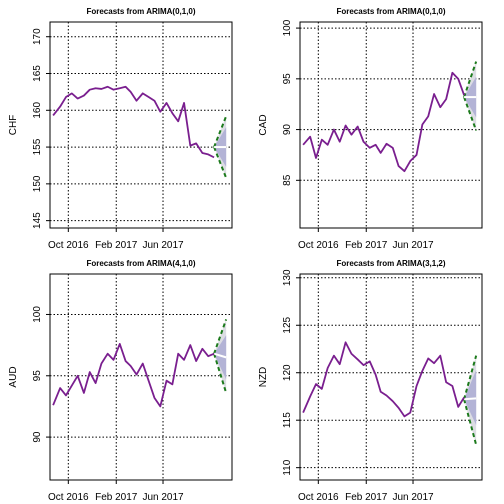 This screenshot has width=504, height=504. I want to click on y-tick-label: 115, so click(287, 420).